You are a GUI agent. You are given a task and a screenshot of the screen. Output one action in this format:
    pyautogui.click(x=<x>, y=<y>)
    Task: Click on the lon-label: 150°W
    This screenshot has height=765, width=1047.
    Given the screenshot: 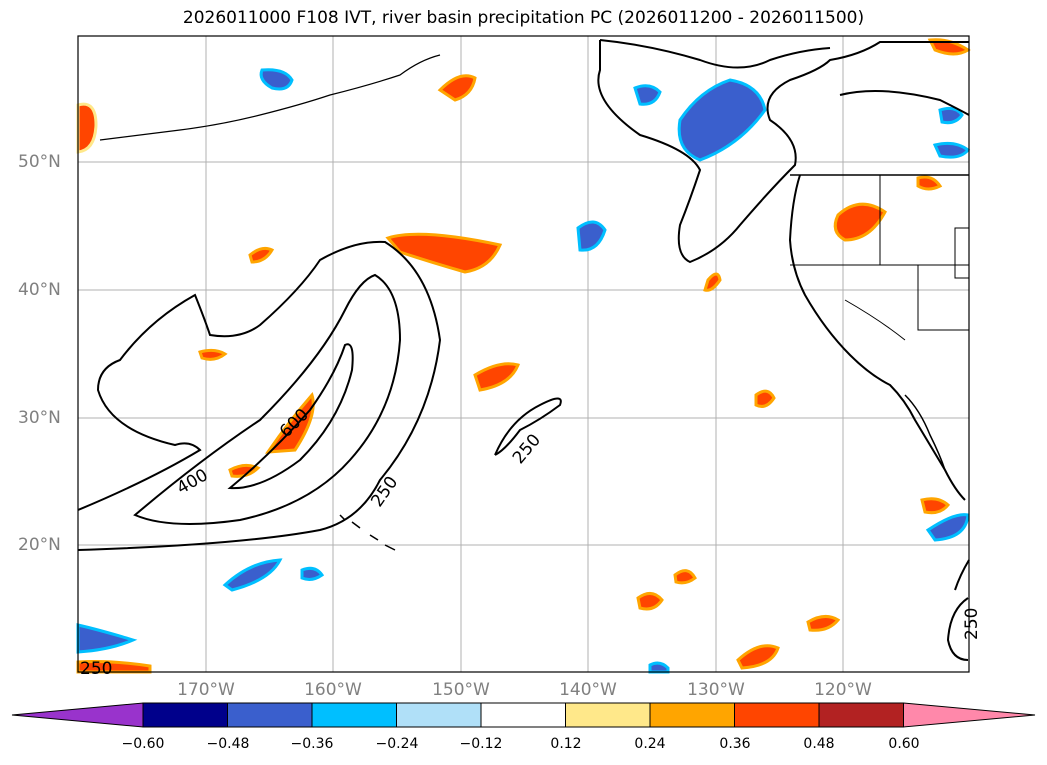 What is the action you would take?
    pyautogui.click(x=461, y=690)
    